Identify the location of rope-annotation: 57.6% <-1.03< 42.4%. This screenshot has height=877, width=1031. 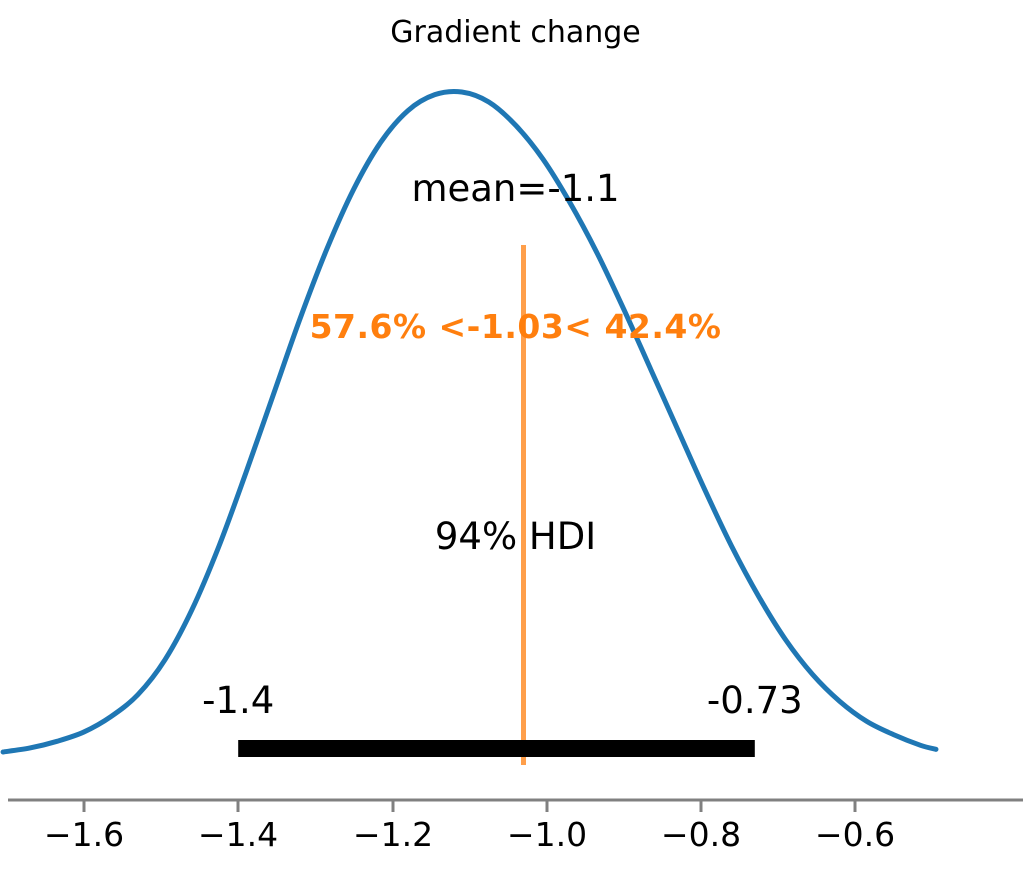
(515, 326).